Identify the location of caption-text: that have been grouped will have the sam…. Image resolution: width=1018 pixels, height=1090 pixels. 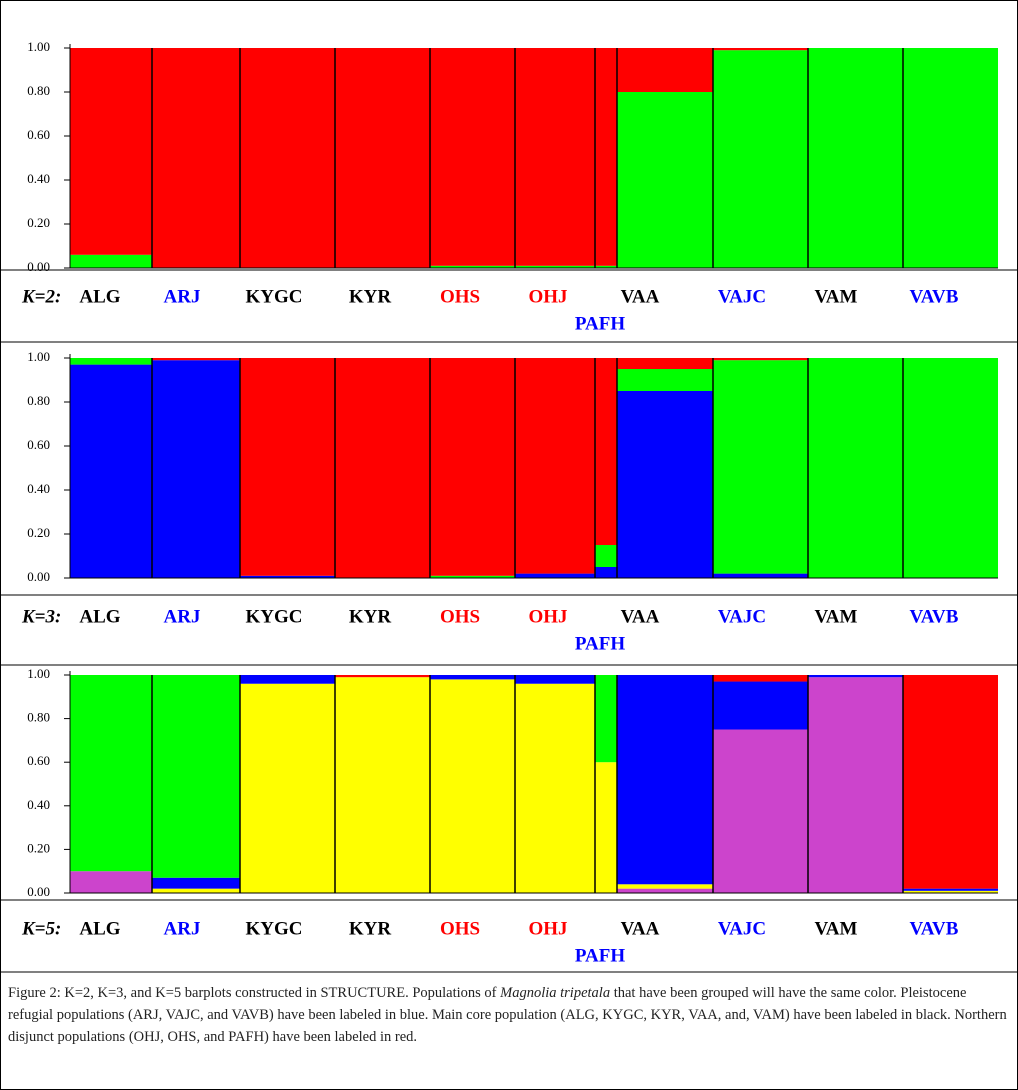
(507, 1015).